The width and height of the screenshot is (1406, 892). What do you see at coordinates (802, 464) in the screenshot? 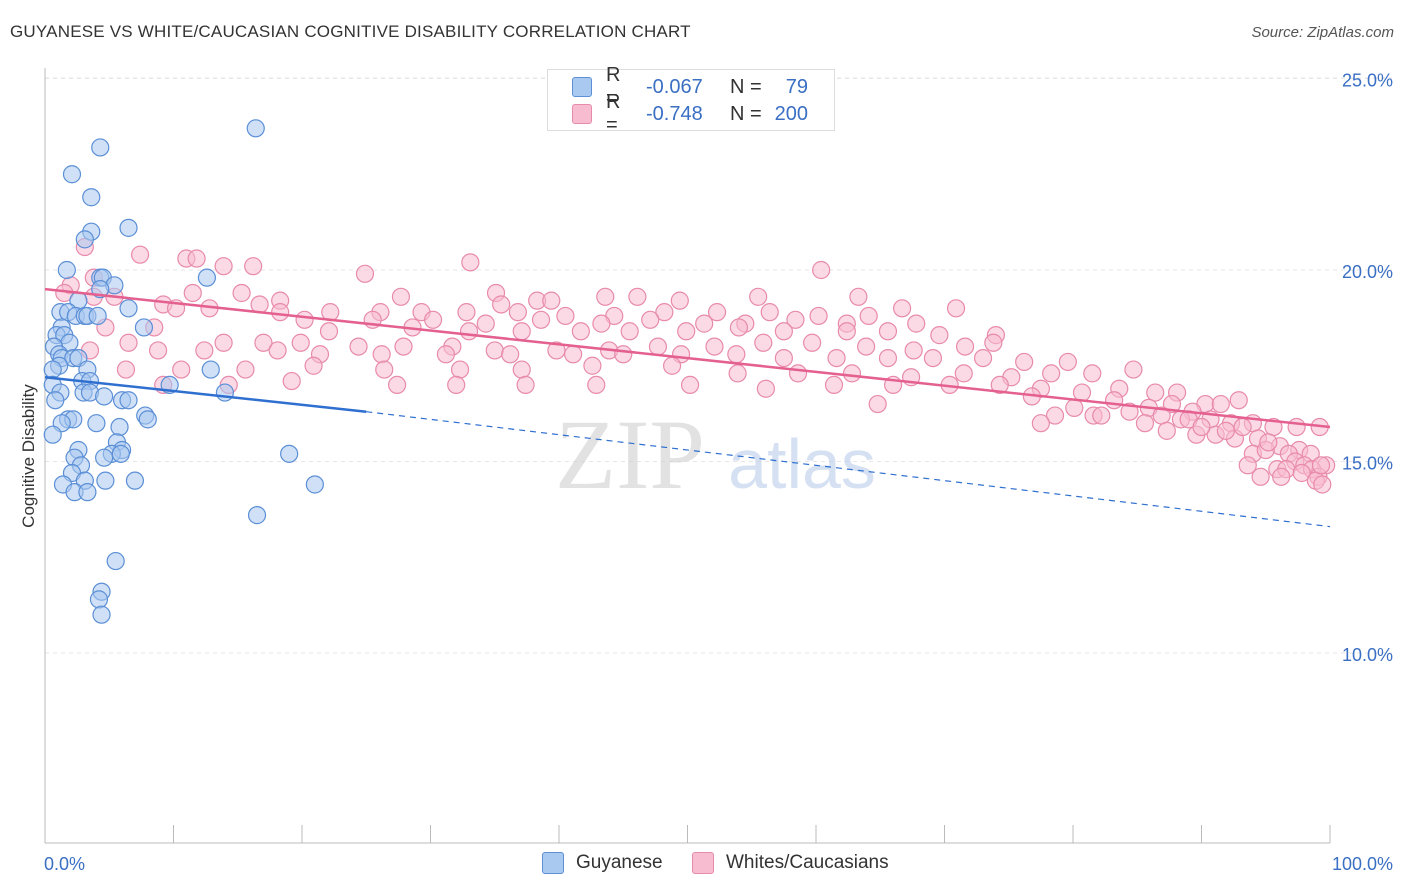
I see `watermark-atlas: atlas` at bounding box center [802, 464].